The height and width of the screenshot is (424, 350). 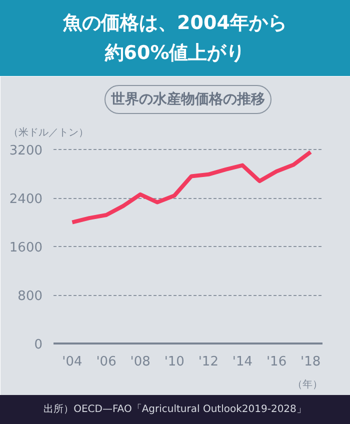 I want to click on y-tick-label: 800, so click(x=30, y=296).